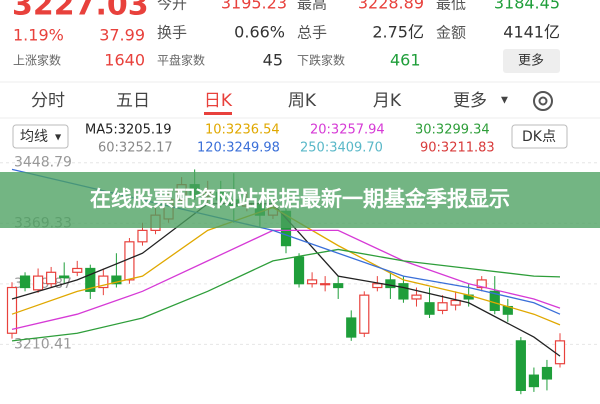  I want to click on tab-underline, so click(218, 113).